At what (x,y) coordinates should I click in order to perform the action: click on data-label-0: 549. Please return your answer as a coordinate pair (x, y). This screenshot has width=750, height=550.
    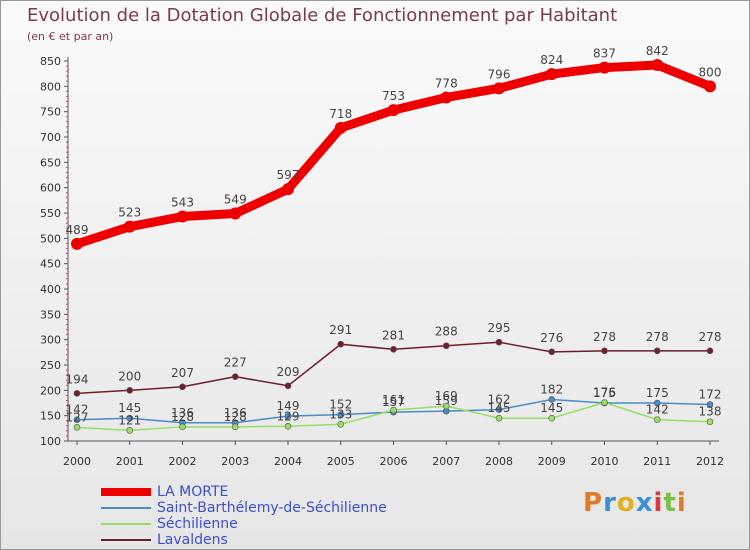
    Looking at the image, I should click on (235, 200).